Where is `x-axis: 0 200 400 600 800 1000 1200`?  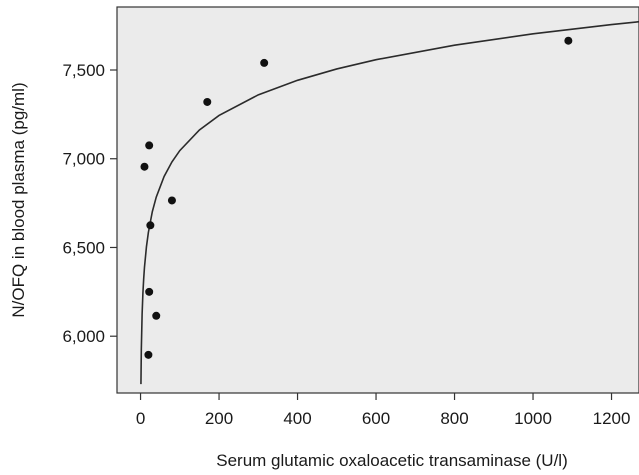 x-axis: 0 200 400 600 800 1000 1200 is located at coordinates (383, 410).